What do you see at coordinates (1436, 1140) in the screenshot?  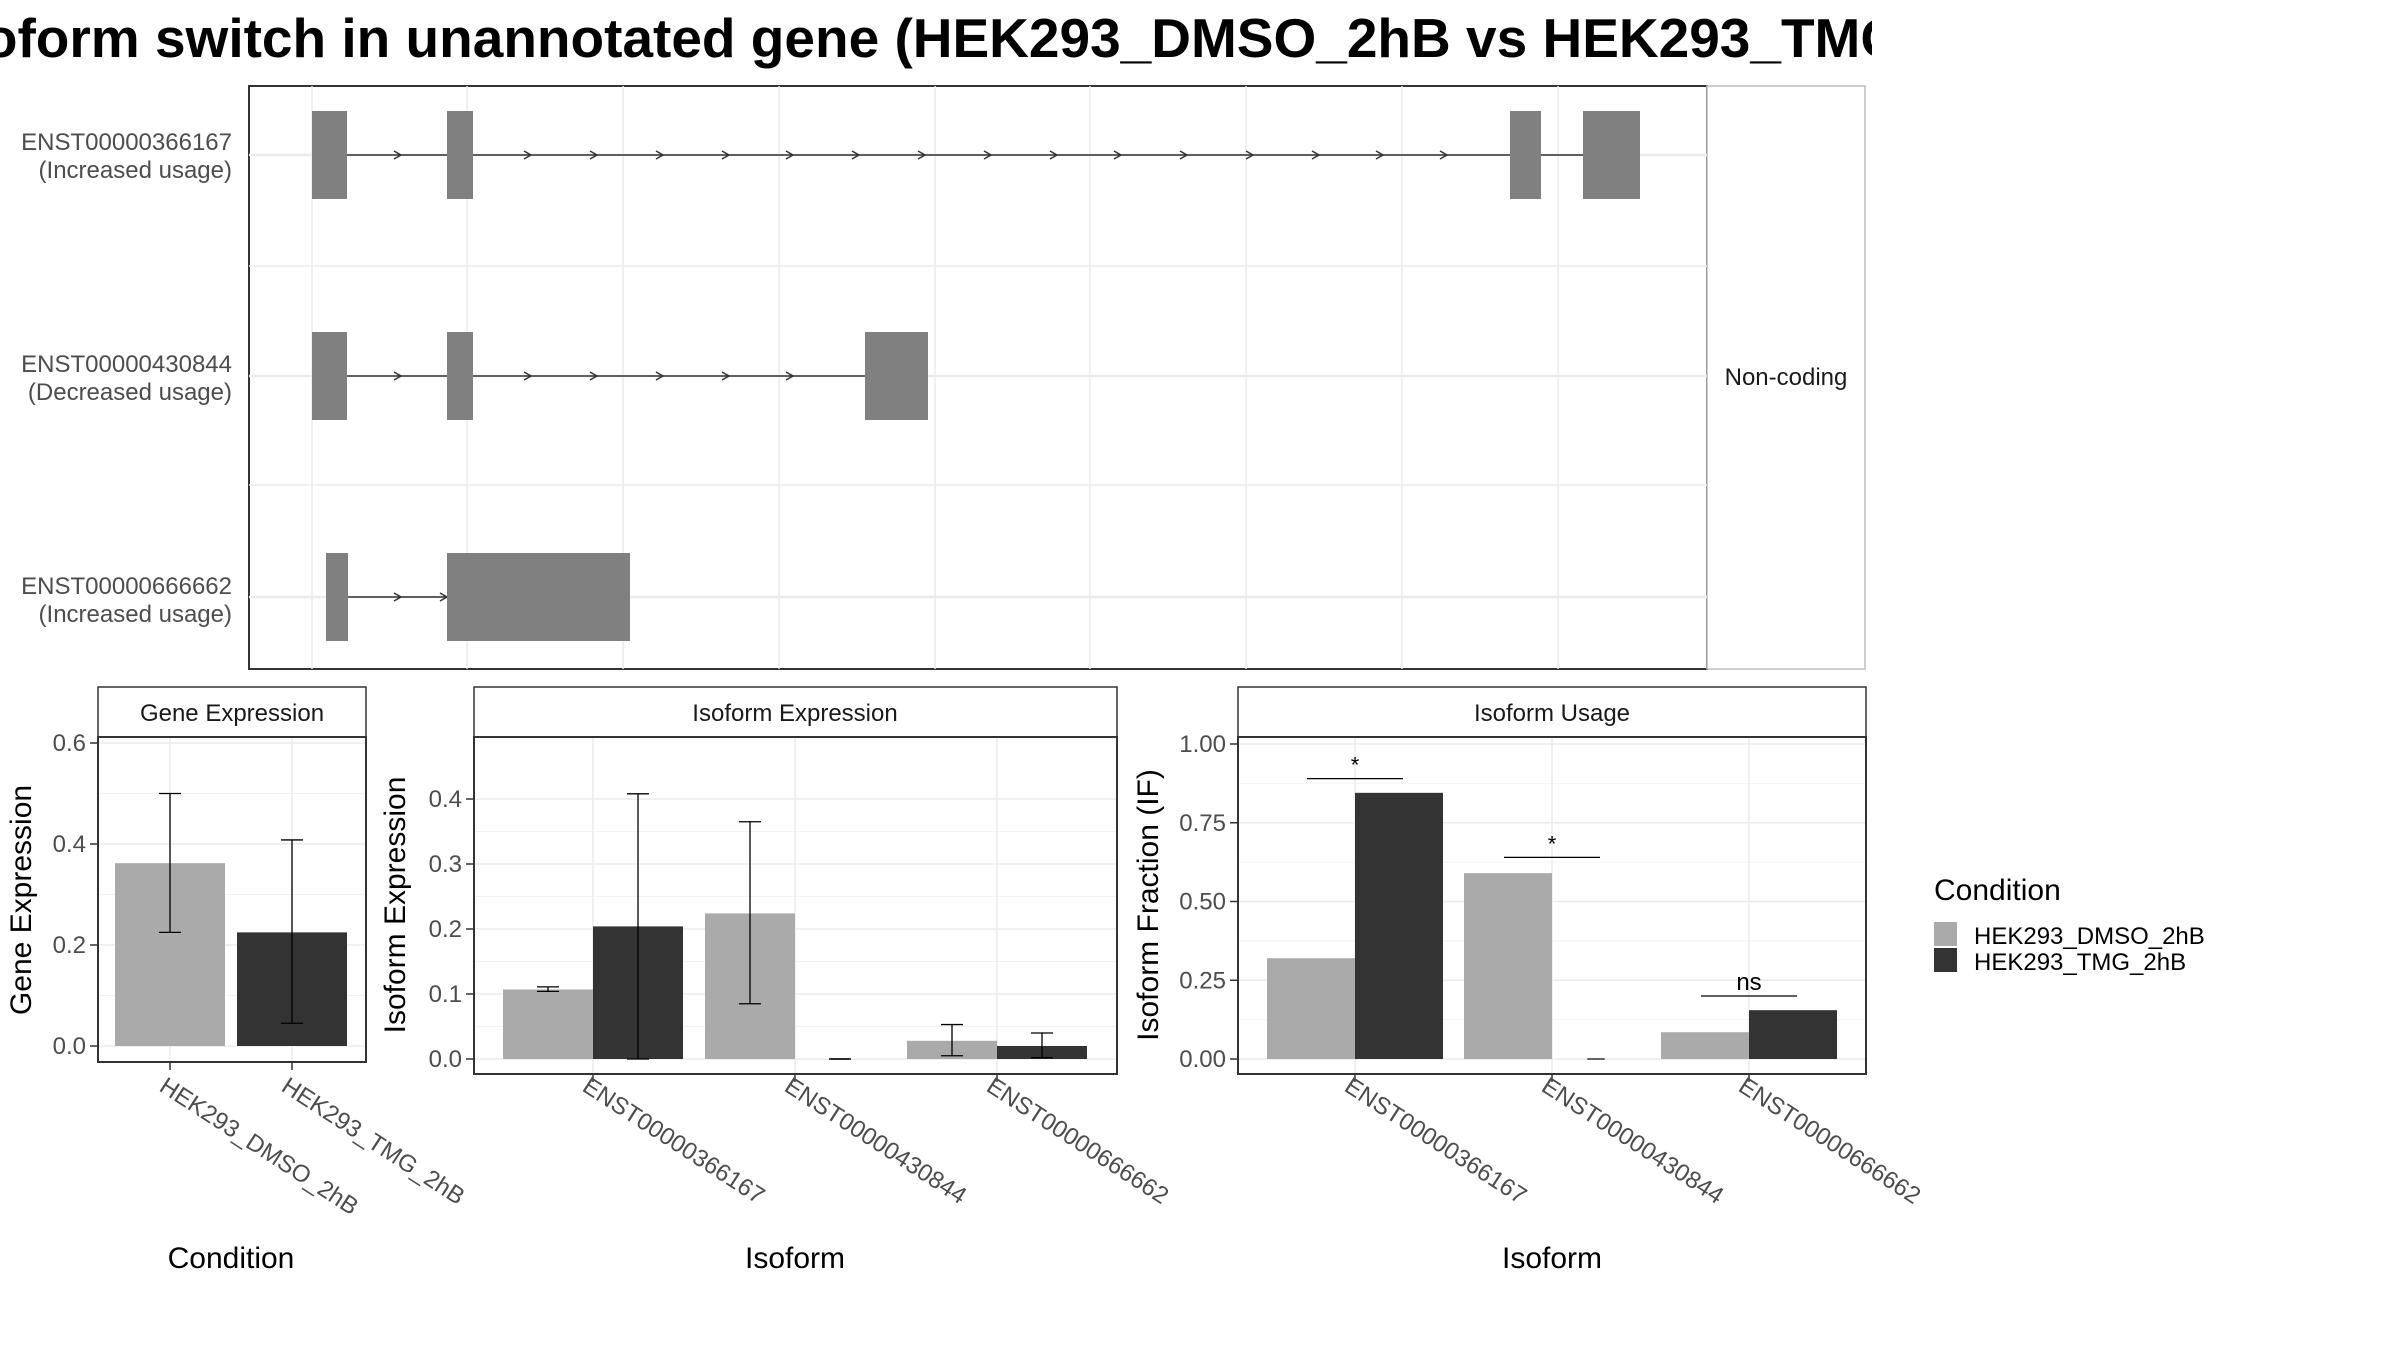 I see `p3-x-tick-label: ENST00000366167` at bounding box center [1436, 1140].